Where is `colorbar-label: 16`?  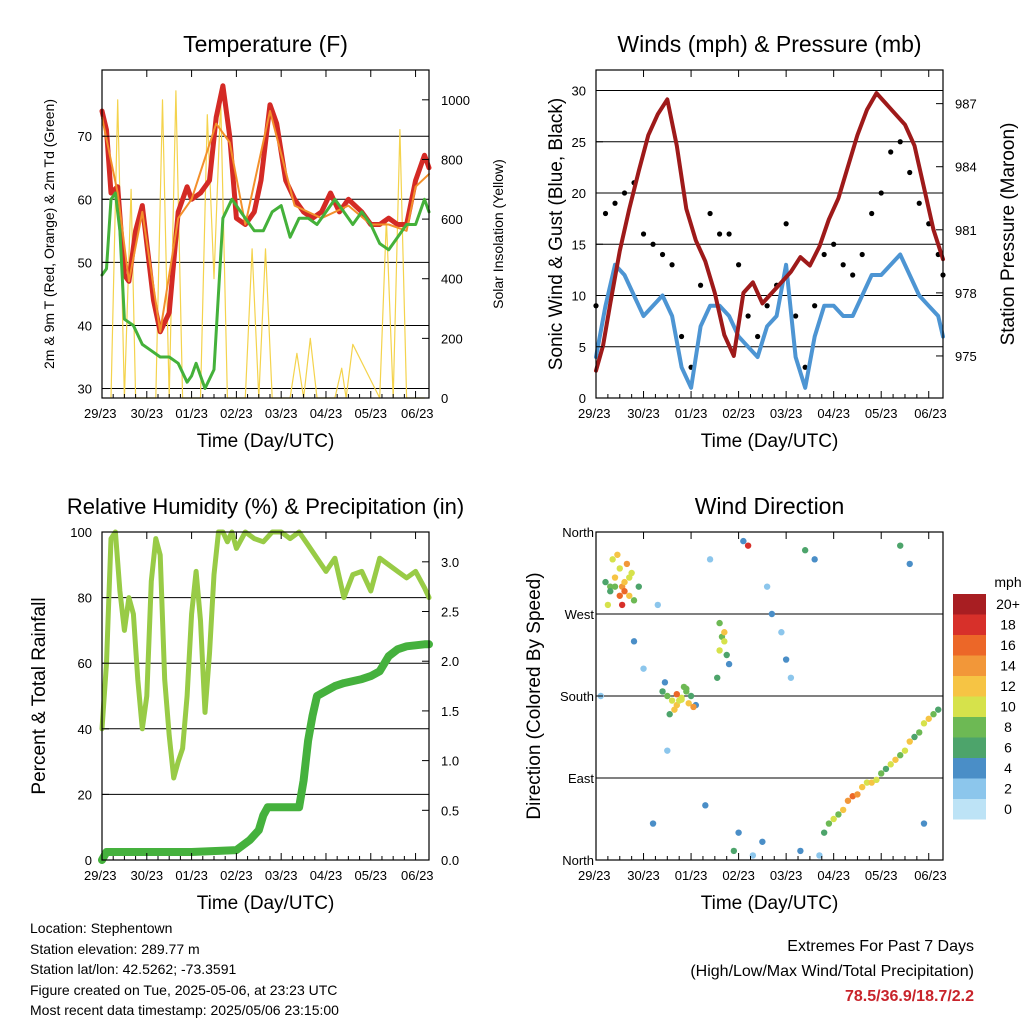 colorbar-label: 16 is located at coordinates (1008, 645).